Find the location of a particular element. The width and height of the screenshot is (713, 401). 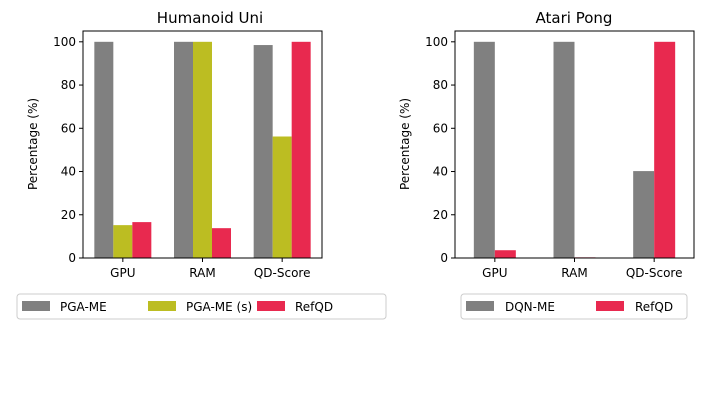

bar-refqd-ram is located at coordinates (221, 243).